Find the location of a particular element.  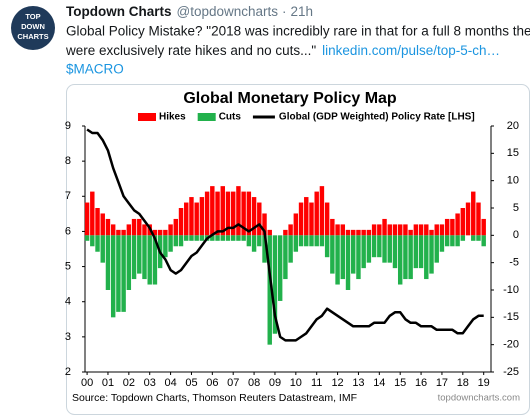

x-tick-label: 00 is located at coordinates (87, 383).